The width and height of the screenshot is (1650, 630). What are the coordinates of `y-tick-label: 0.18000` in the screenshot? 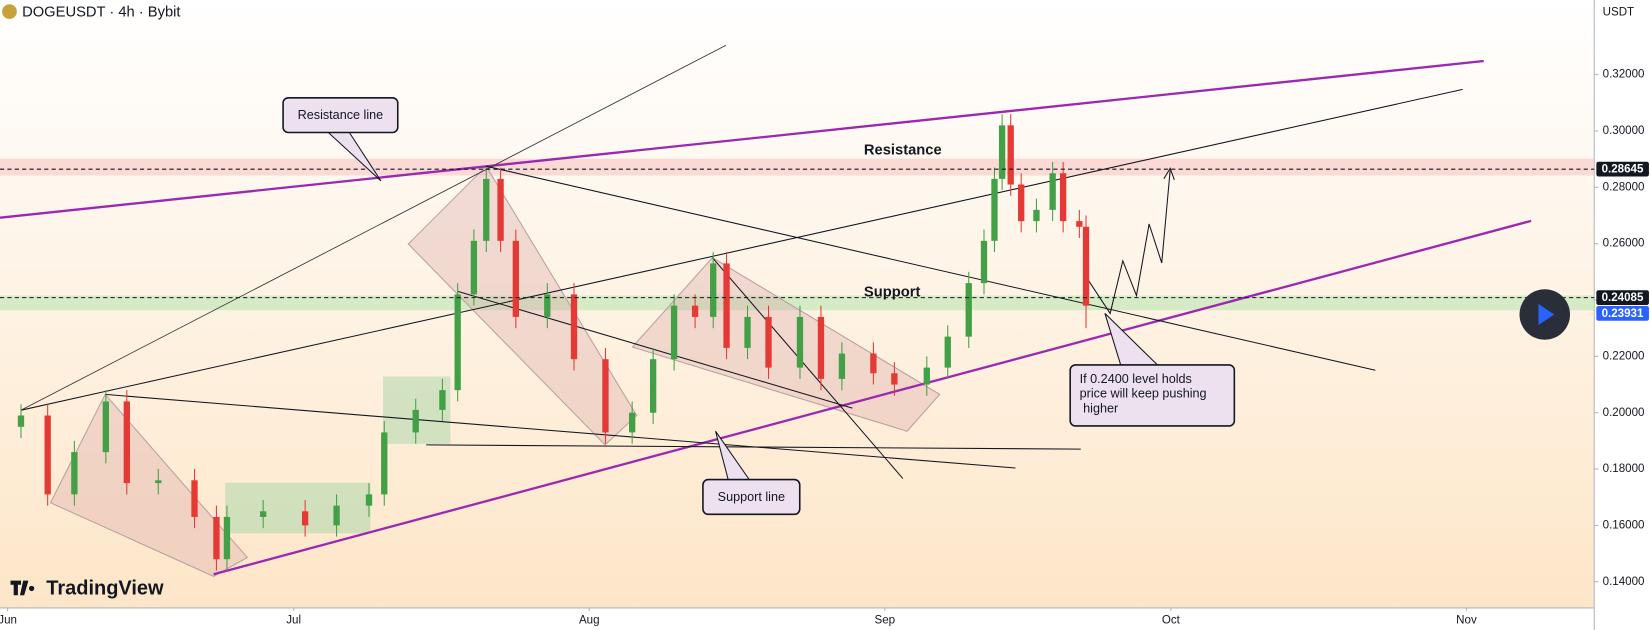 It's located at (1624, 469).